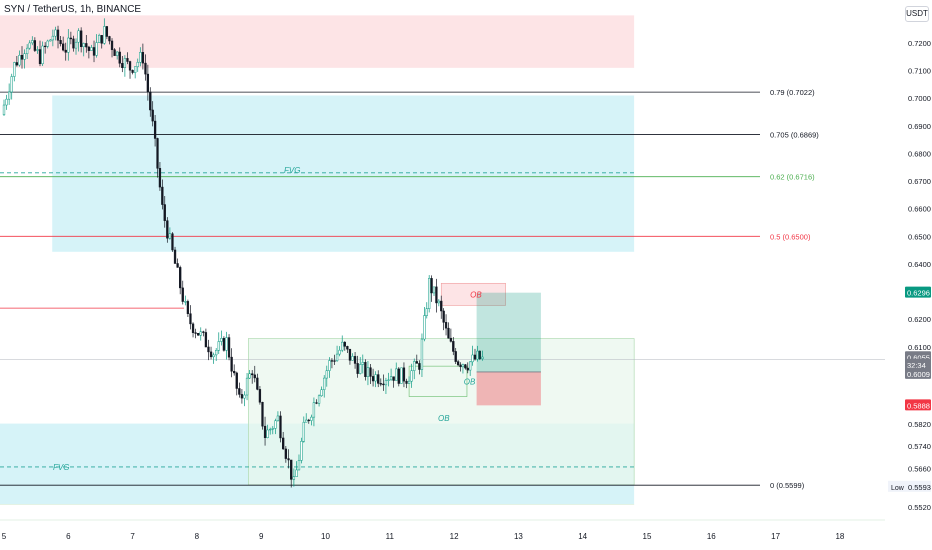 The width and height of the screenshot is (932, 550). Describe the element at coordinates (473, 294) in the screenshot. I see `order-block-red-box` at that location.